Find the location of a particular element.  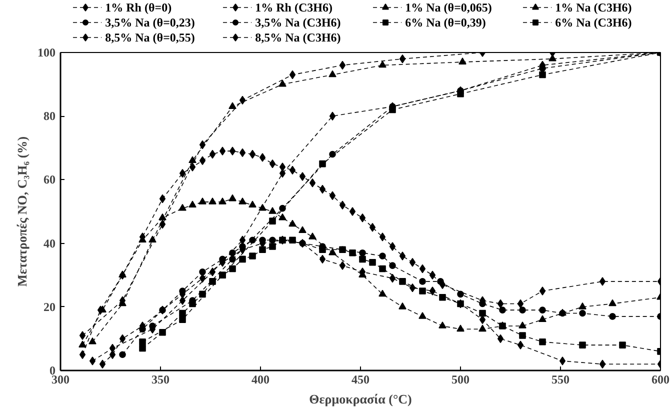

x-tick-label: 500 is located at coordinates (461, 379).